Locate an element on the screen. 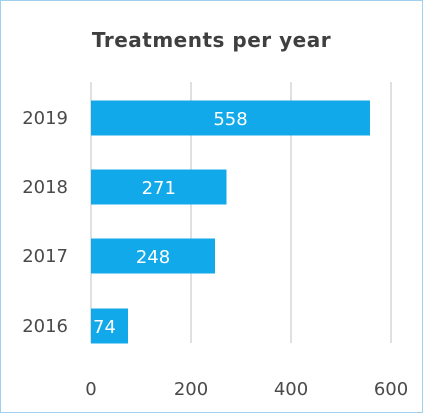 This screenshot has height=413, width=423. x-tick-label-0: 0 is located at coordinates (90, 389).